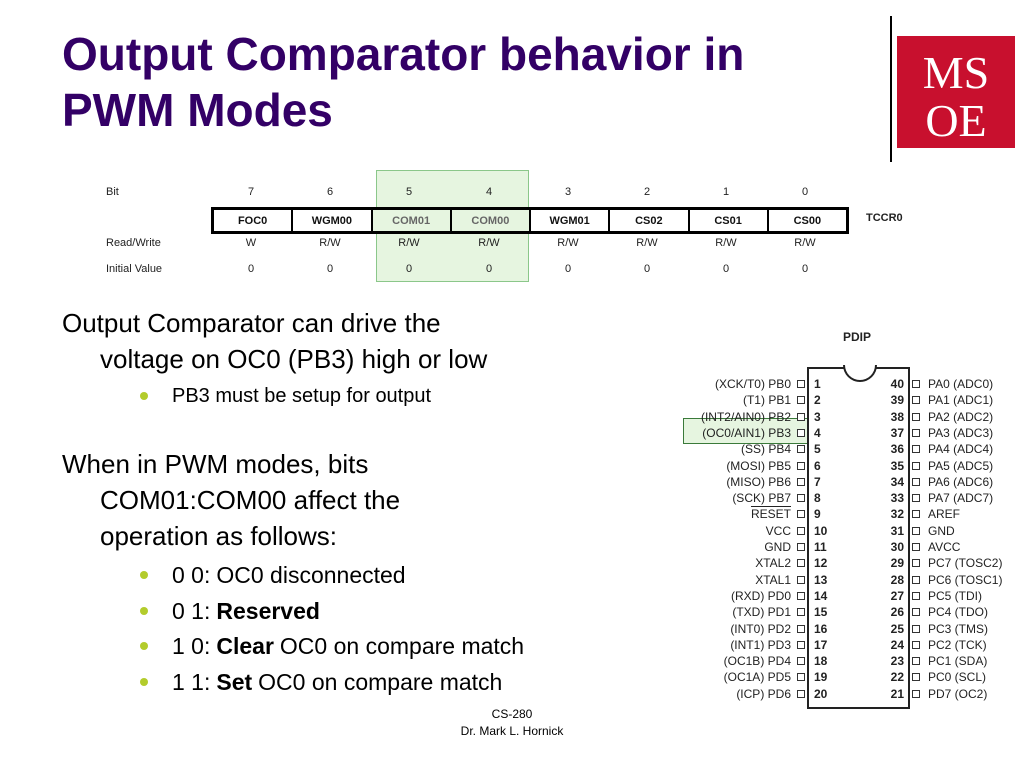 This screenshot has height=768, width=1024. Describe the element at coordinates (250, 500) in the screenshot. I see `bullet-2-line-2: COM01:COM00 affect the` at that location.